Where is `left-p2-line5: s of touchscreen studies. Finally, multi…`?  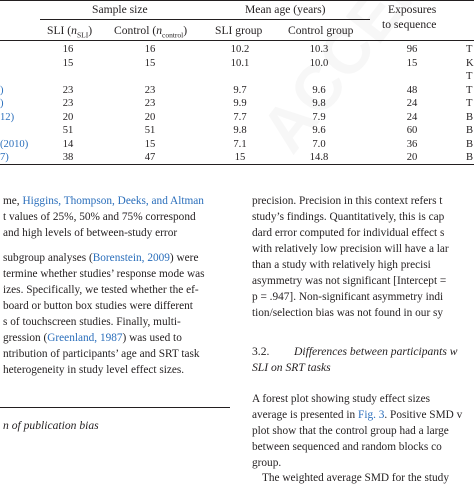 left-p2-line5: s of touchscreen studies. Finally, multi… is located at coordinates (92, 322).